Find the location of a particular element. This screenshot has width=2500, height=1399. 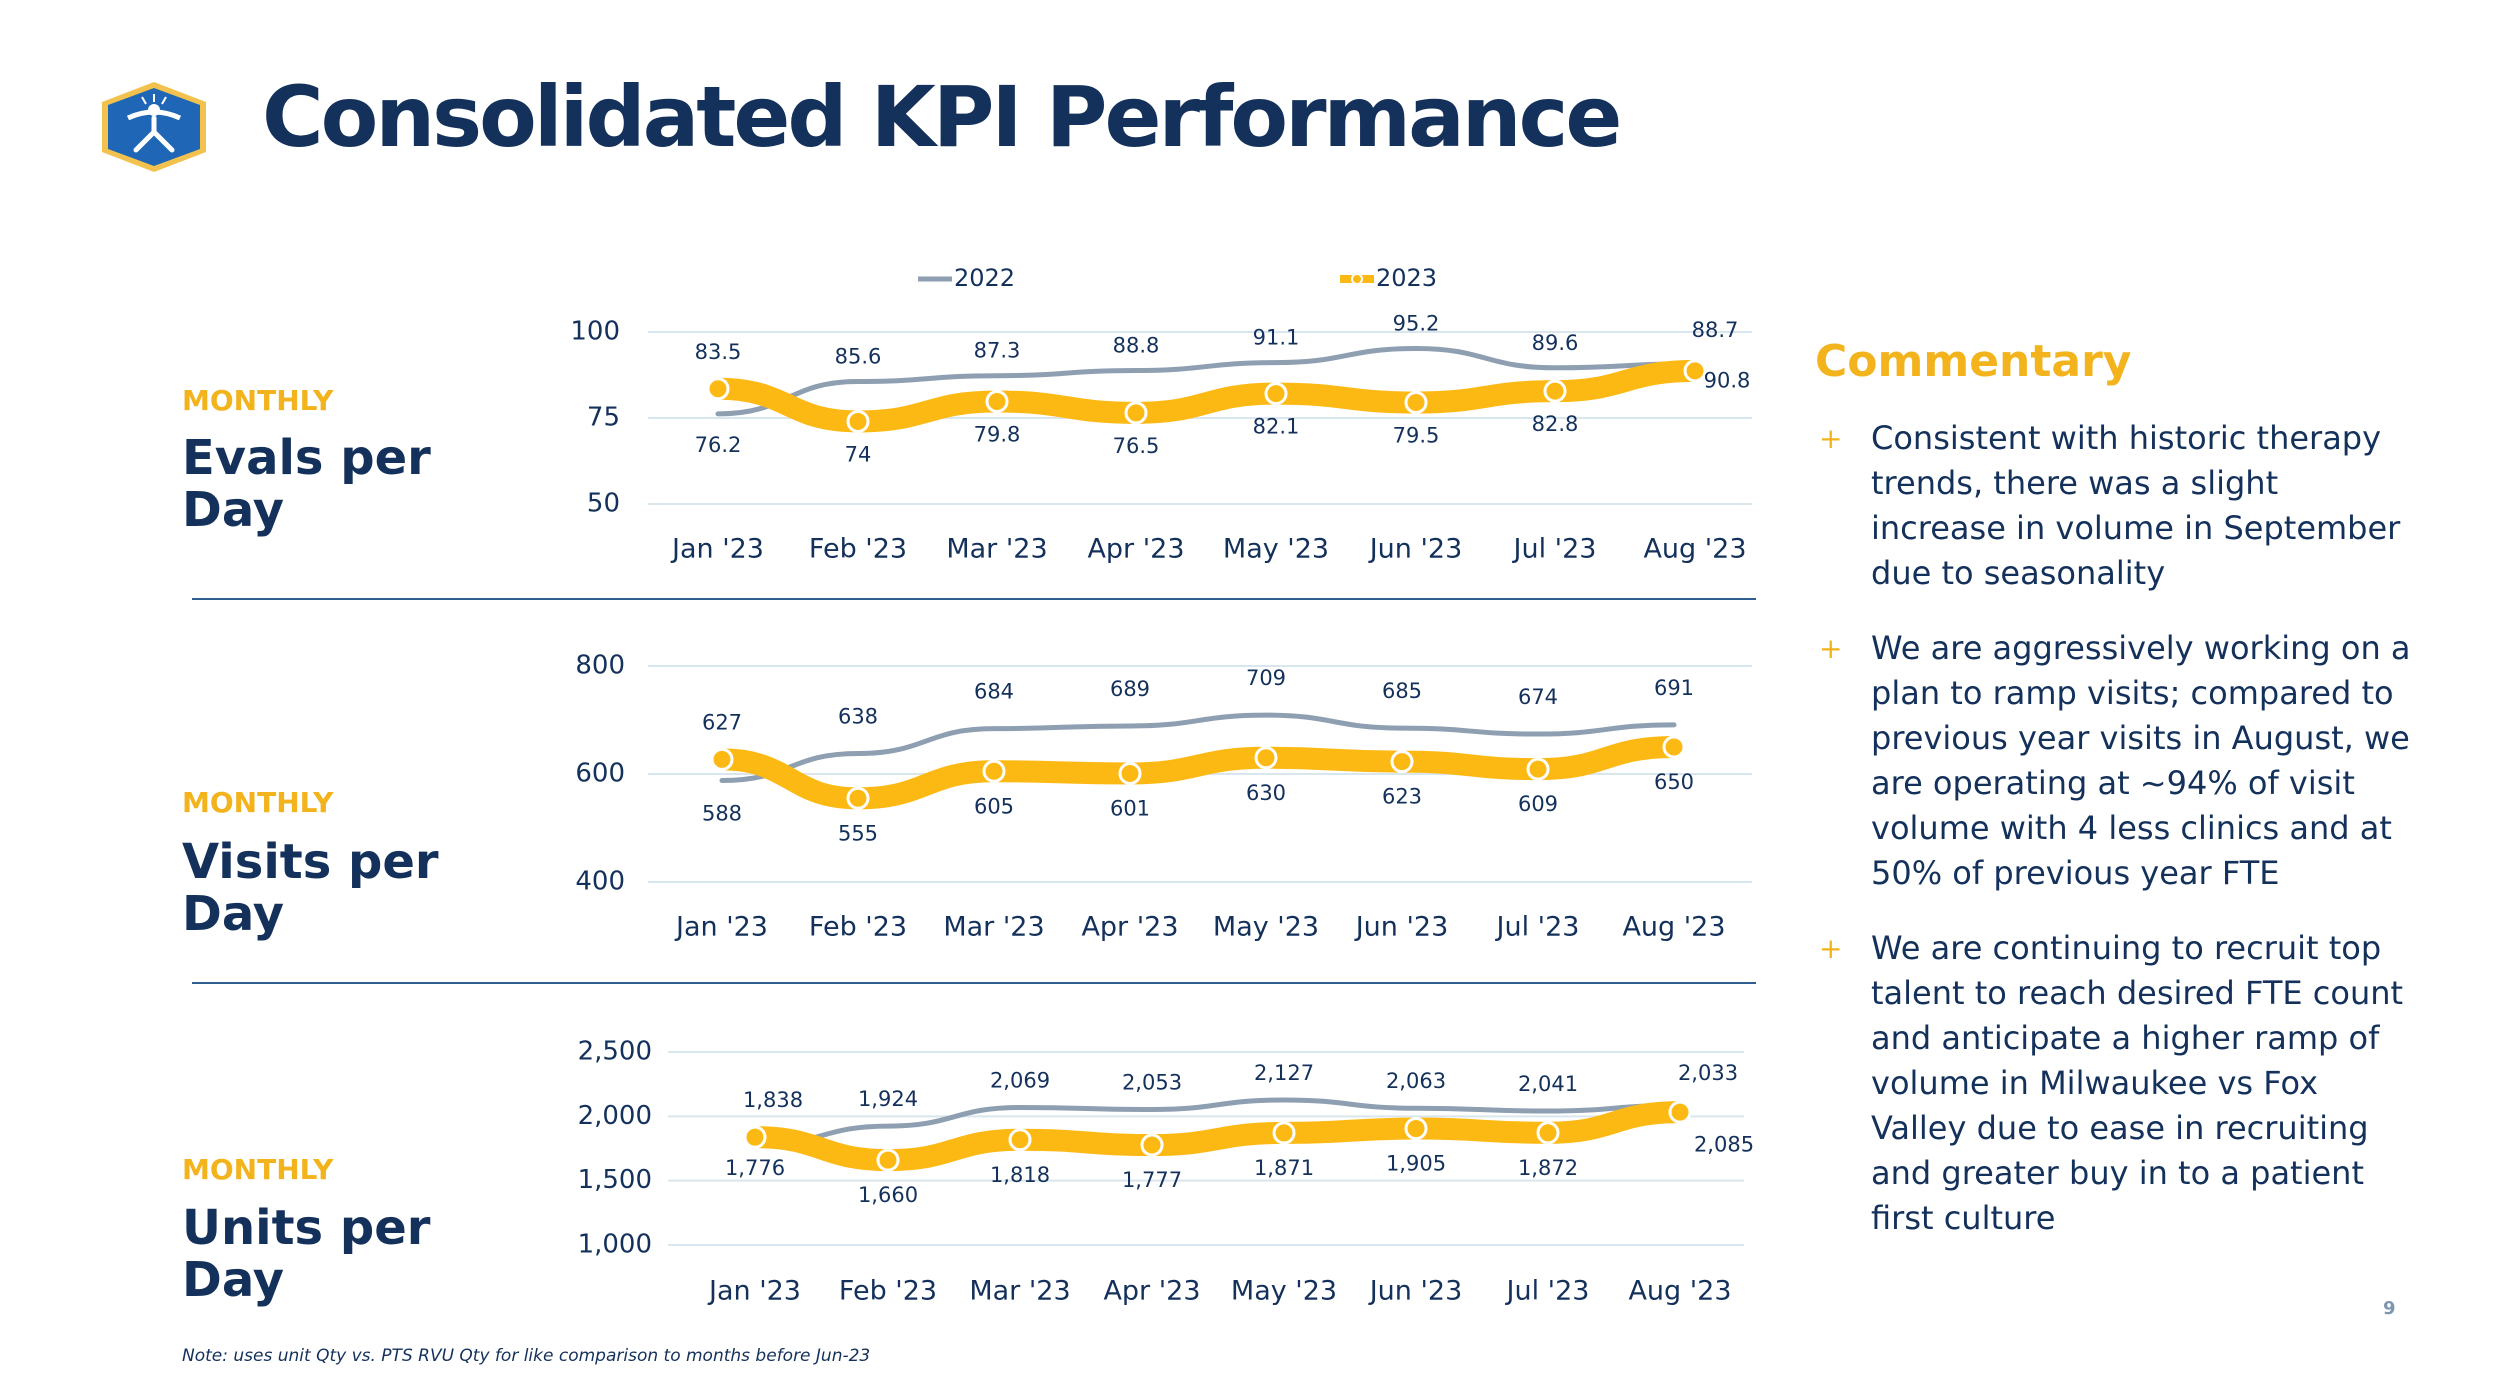

page-number: 9 is located at coordinates (2389, 1308).